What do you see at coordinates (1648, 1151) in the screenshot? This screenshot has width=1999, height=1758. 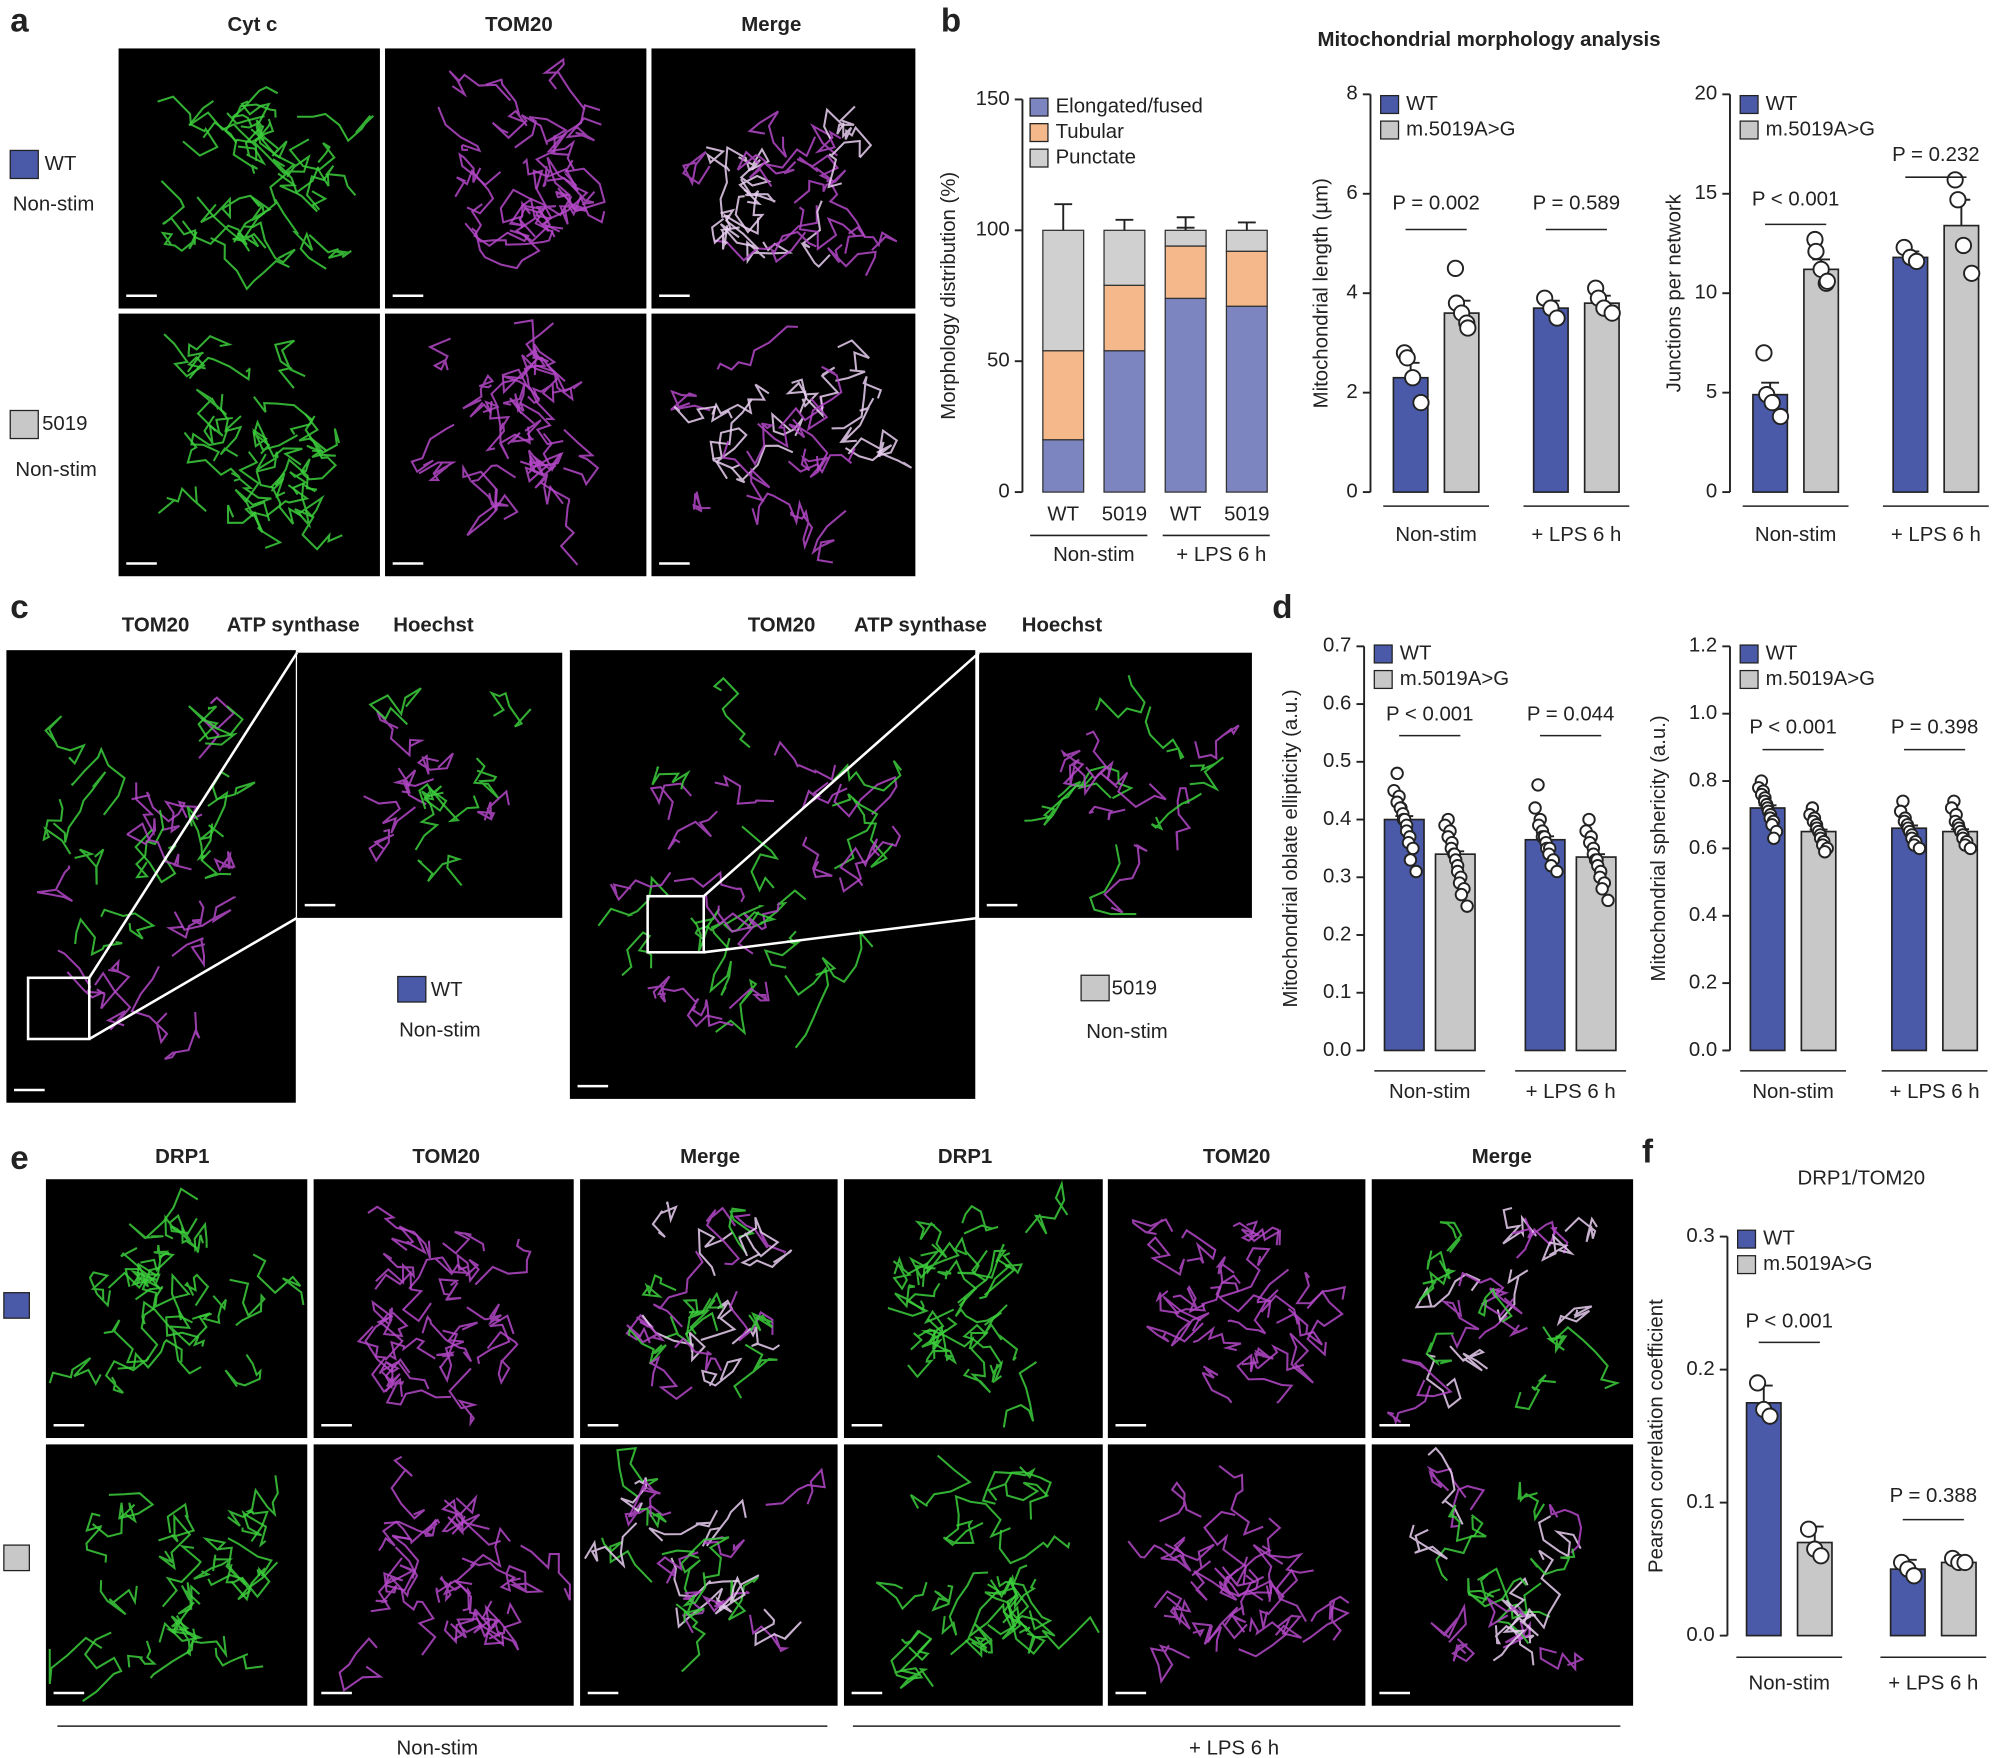 I see `panel-letter: f` at bounding box center [1648, 1151].